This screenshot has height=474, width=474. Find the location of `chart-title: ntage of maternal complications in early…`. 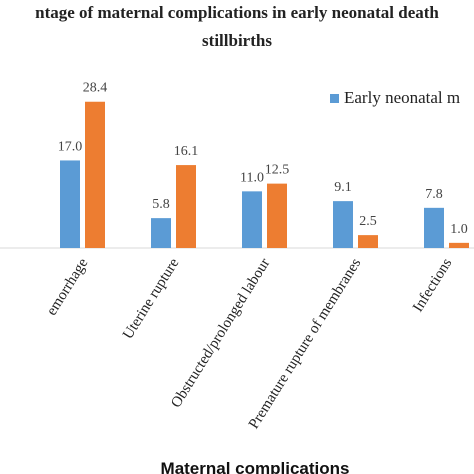

chart-title: ntage of maternal complications in early… is located at coordinates (237, 12).